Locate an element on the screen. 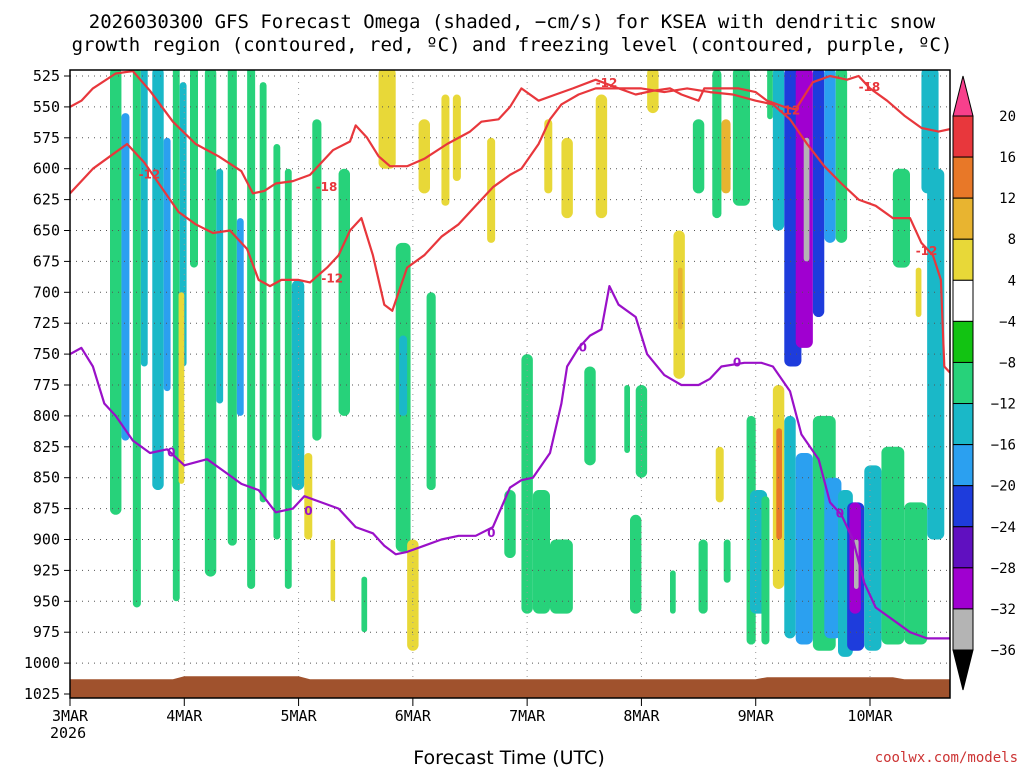 This screenshot has height=768, width=1024. colorbar: 20 16 12 8 4 −4 −8 −12 −16 −20 −24 −28 −32 −36 is located at coordinates (984, 383).